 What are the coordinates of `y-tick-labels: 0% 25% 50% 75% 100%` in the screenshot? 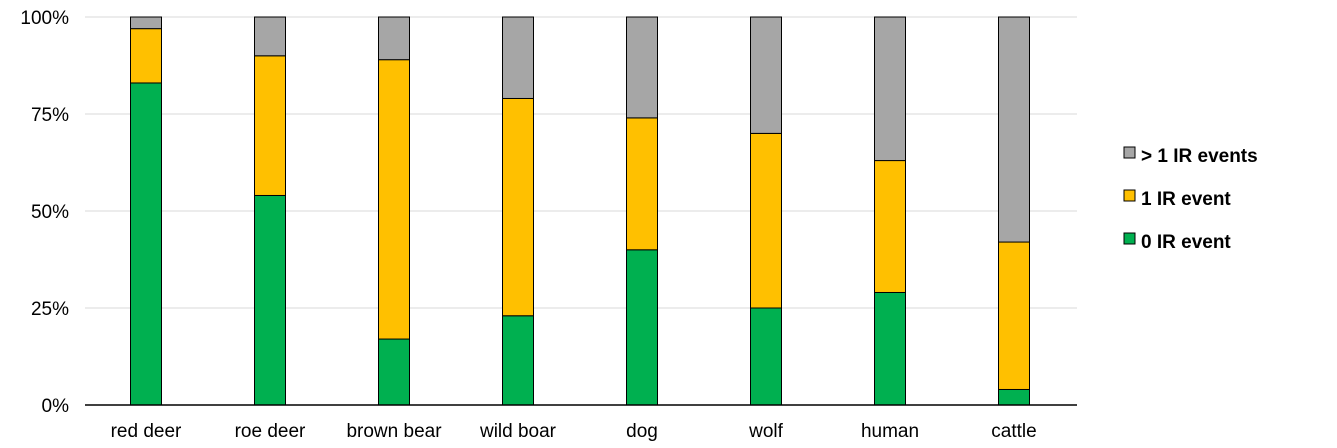 It's located at (44, 212).